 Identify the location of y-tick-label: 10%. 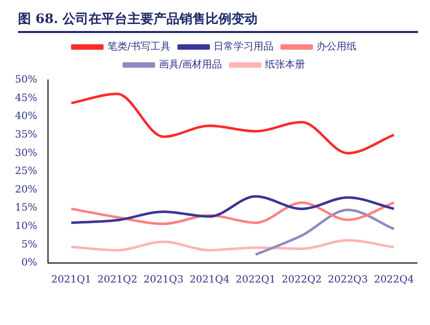
(26, 226).